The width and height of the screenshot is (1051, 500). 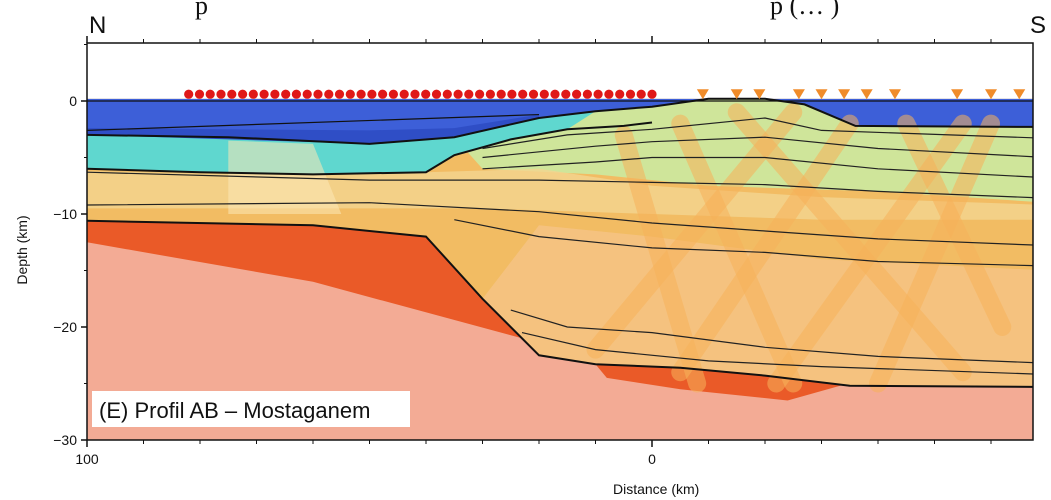 I want to click on x-tick-label: 100, so click(x=87, y=459).